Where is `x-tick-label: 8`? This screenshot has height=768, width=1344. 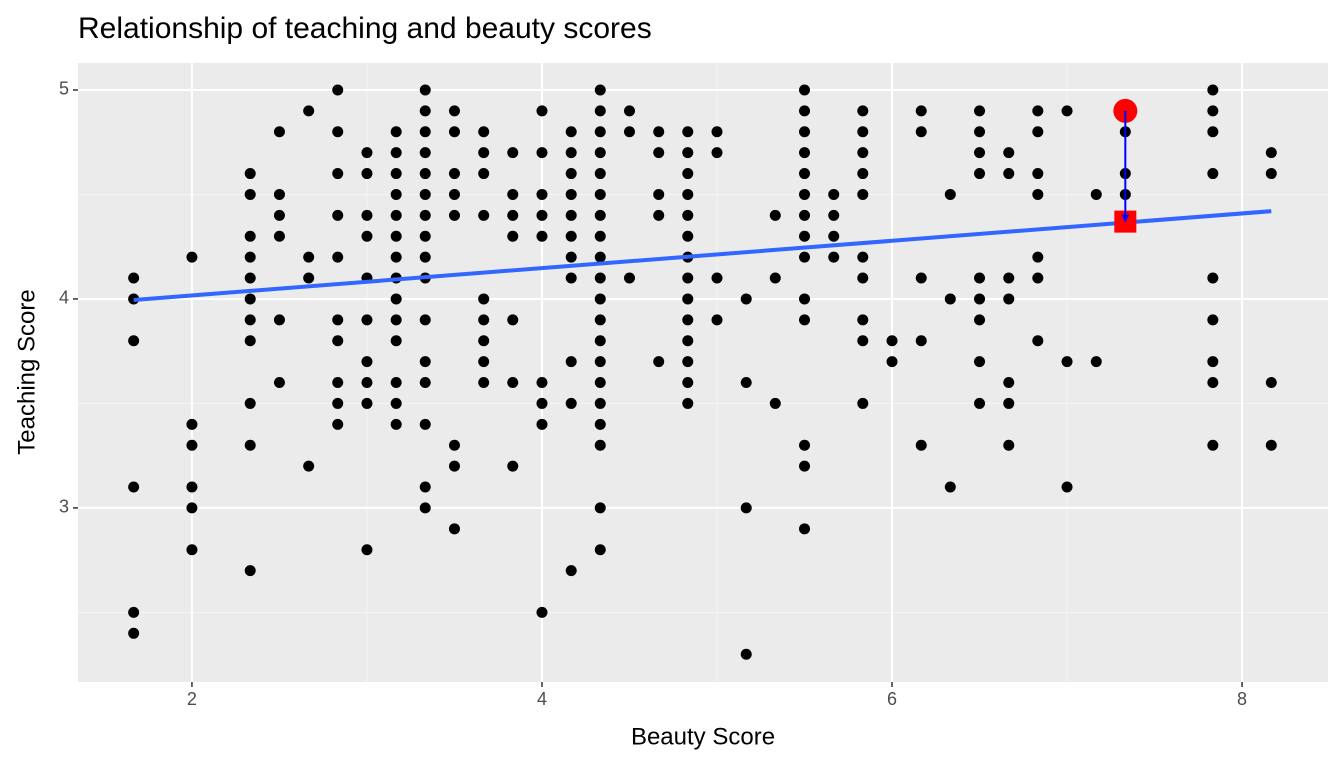 x-tick-label: 8 is located at coordinates (1242, 699).